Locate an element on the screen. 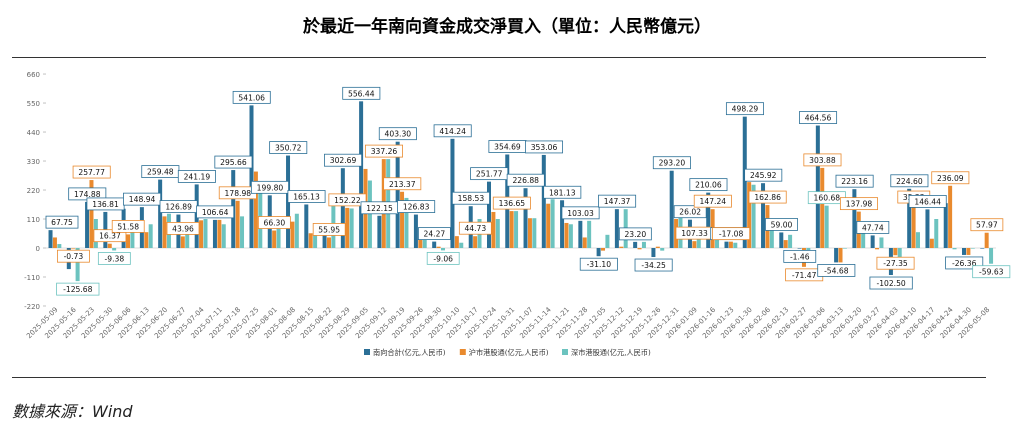 This screenshot has height=434, width=1014. data-label: 295.66 is located at coordinates (233, 162).